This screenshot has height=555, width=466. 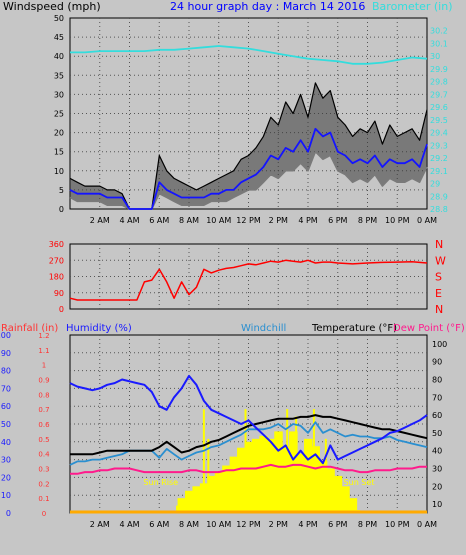 What do you see at coordinates (43, 484) in the screenshot?
I see `rainfall-y-tick: 0.2` at bounding box center [43, 484].